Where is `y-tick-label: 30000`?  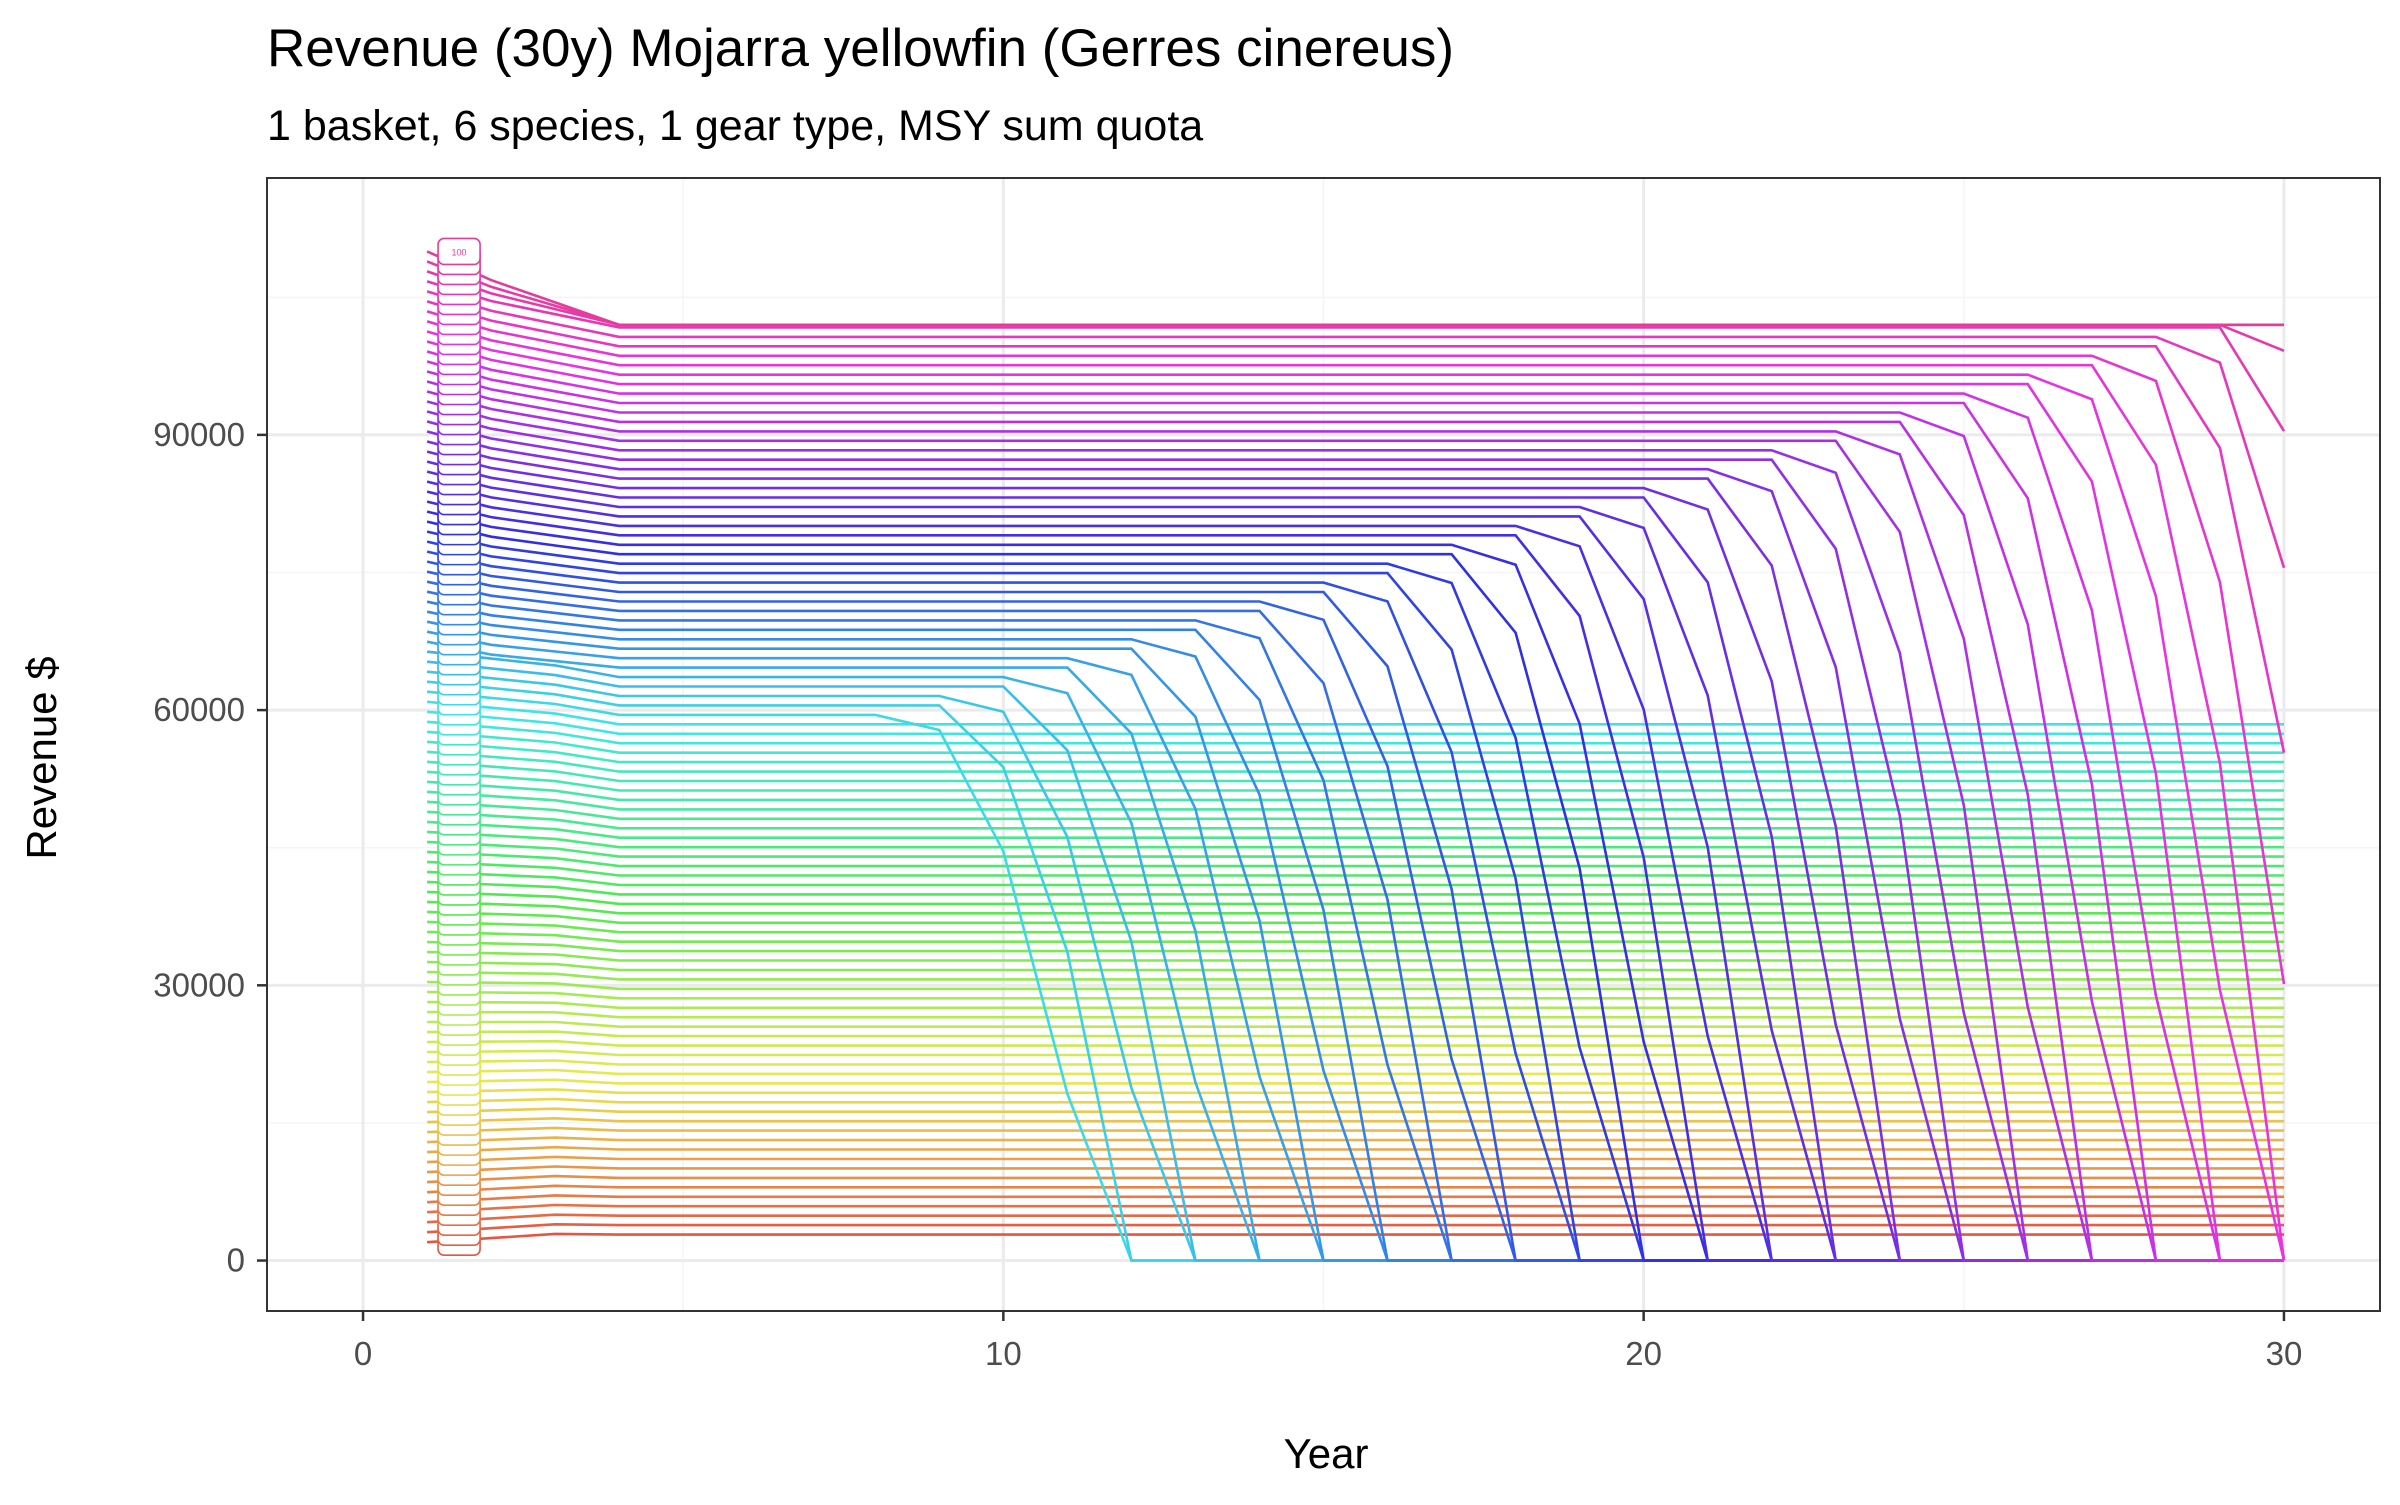 y-tick-label: 30000 is located at coordinates (199, 984).